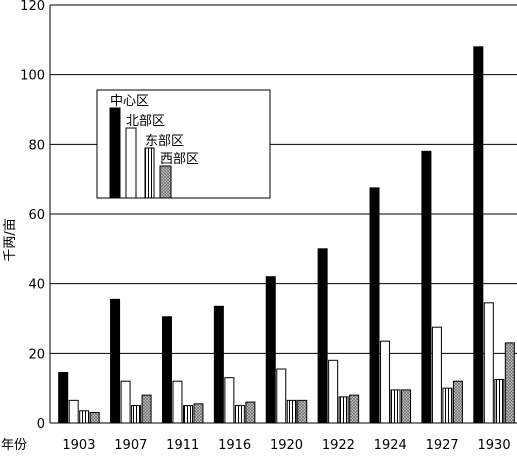  What do you see at coordinates (129, 101) in the screenshot?
I see `legend-label-1: 中心区` at bounding box center [129, 101].